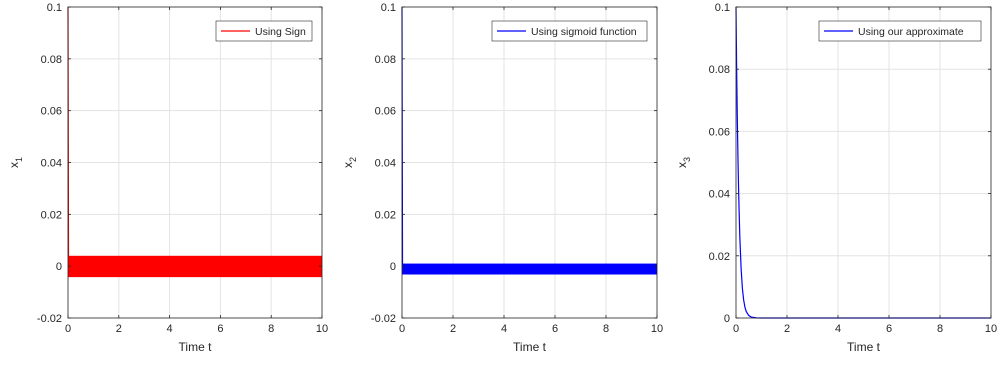 The width and height of the screenshot is (1002, 368). I want to click on legend-entry: Using sigmoid function, so click(584, 32).